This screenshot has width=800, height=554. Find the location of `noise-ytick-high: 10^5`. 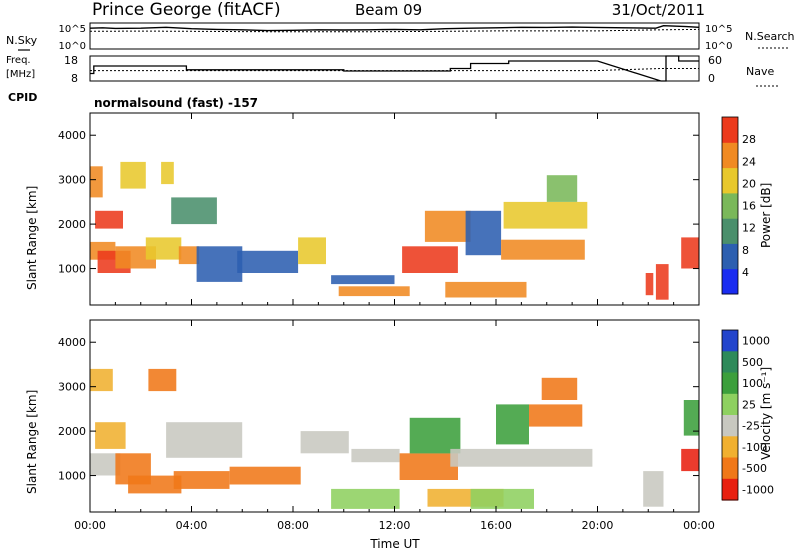

noise-ytick-high: 10^5 is located at coordinates (72, 29).